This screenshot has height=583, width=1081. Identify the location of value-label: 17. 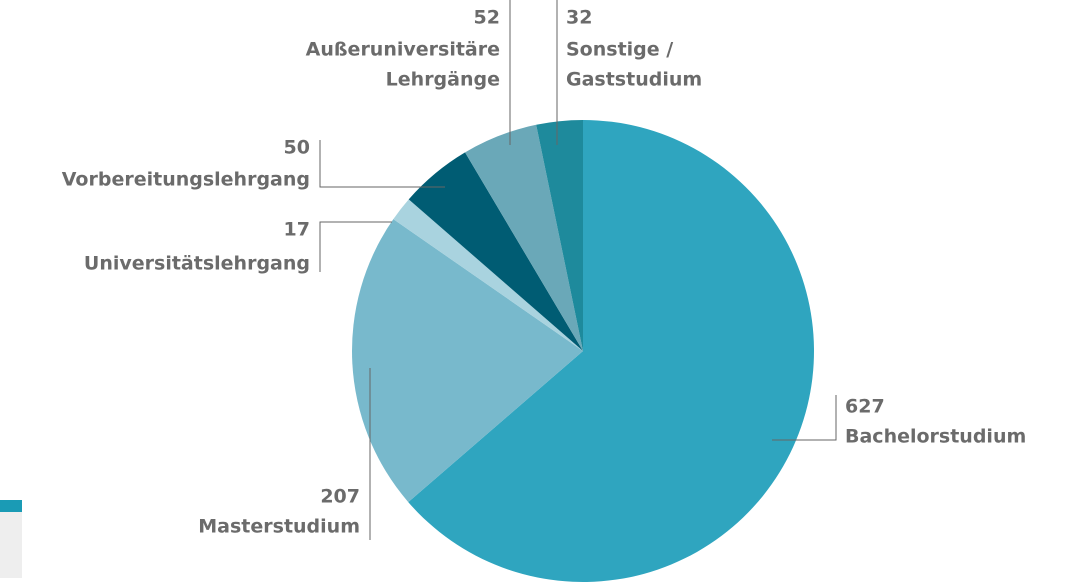
(297, 230).